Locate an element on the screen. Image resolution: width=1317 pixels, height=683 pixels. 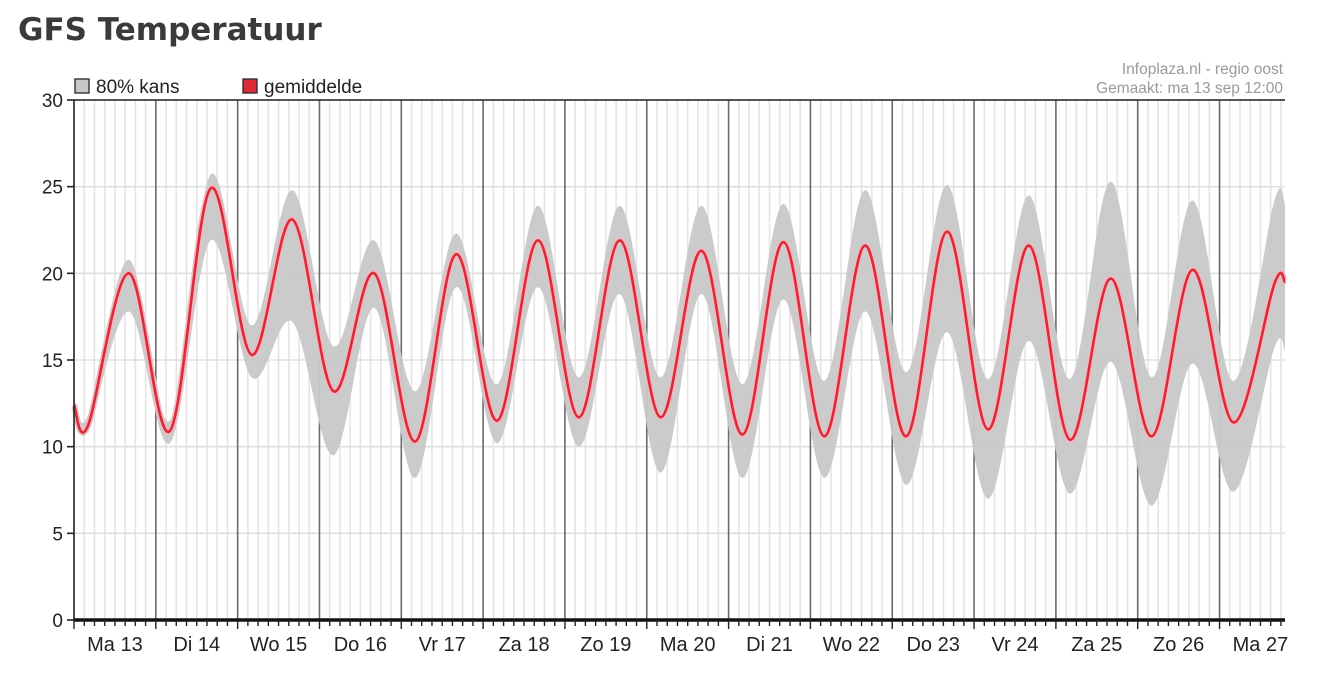
legend-swatch-mean is located at coordinates (250, 86).